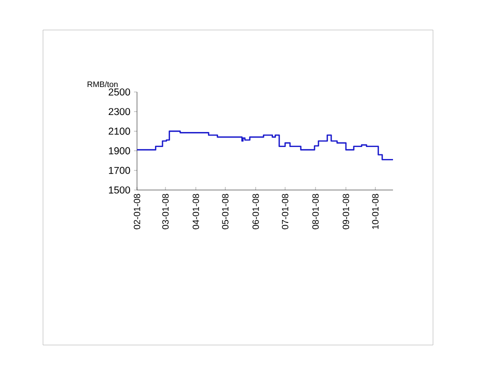 This screenshot has width=490, height=373. What do you see at coordinates (119, 190) in the screenshot?
I see `y-tick-label: 1500` at bounding box center [119, 190].